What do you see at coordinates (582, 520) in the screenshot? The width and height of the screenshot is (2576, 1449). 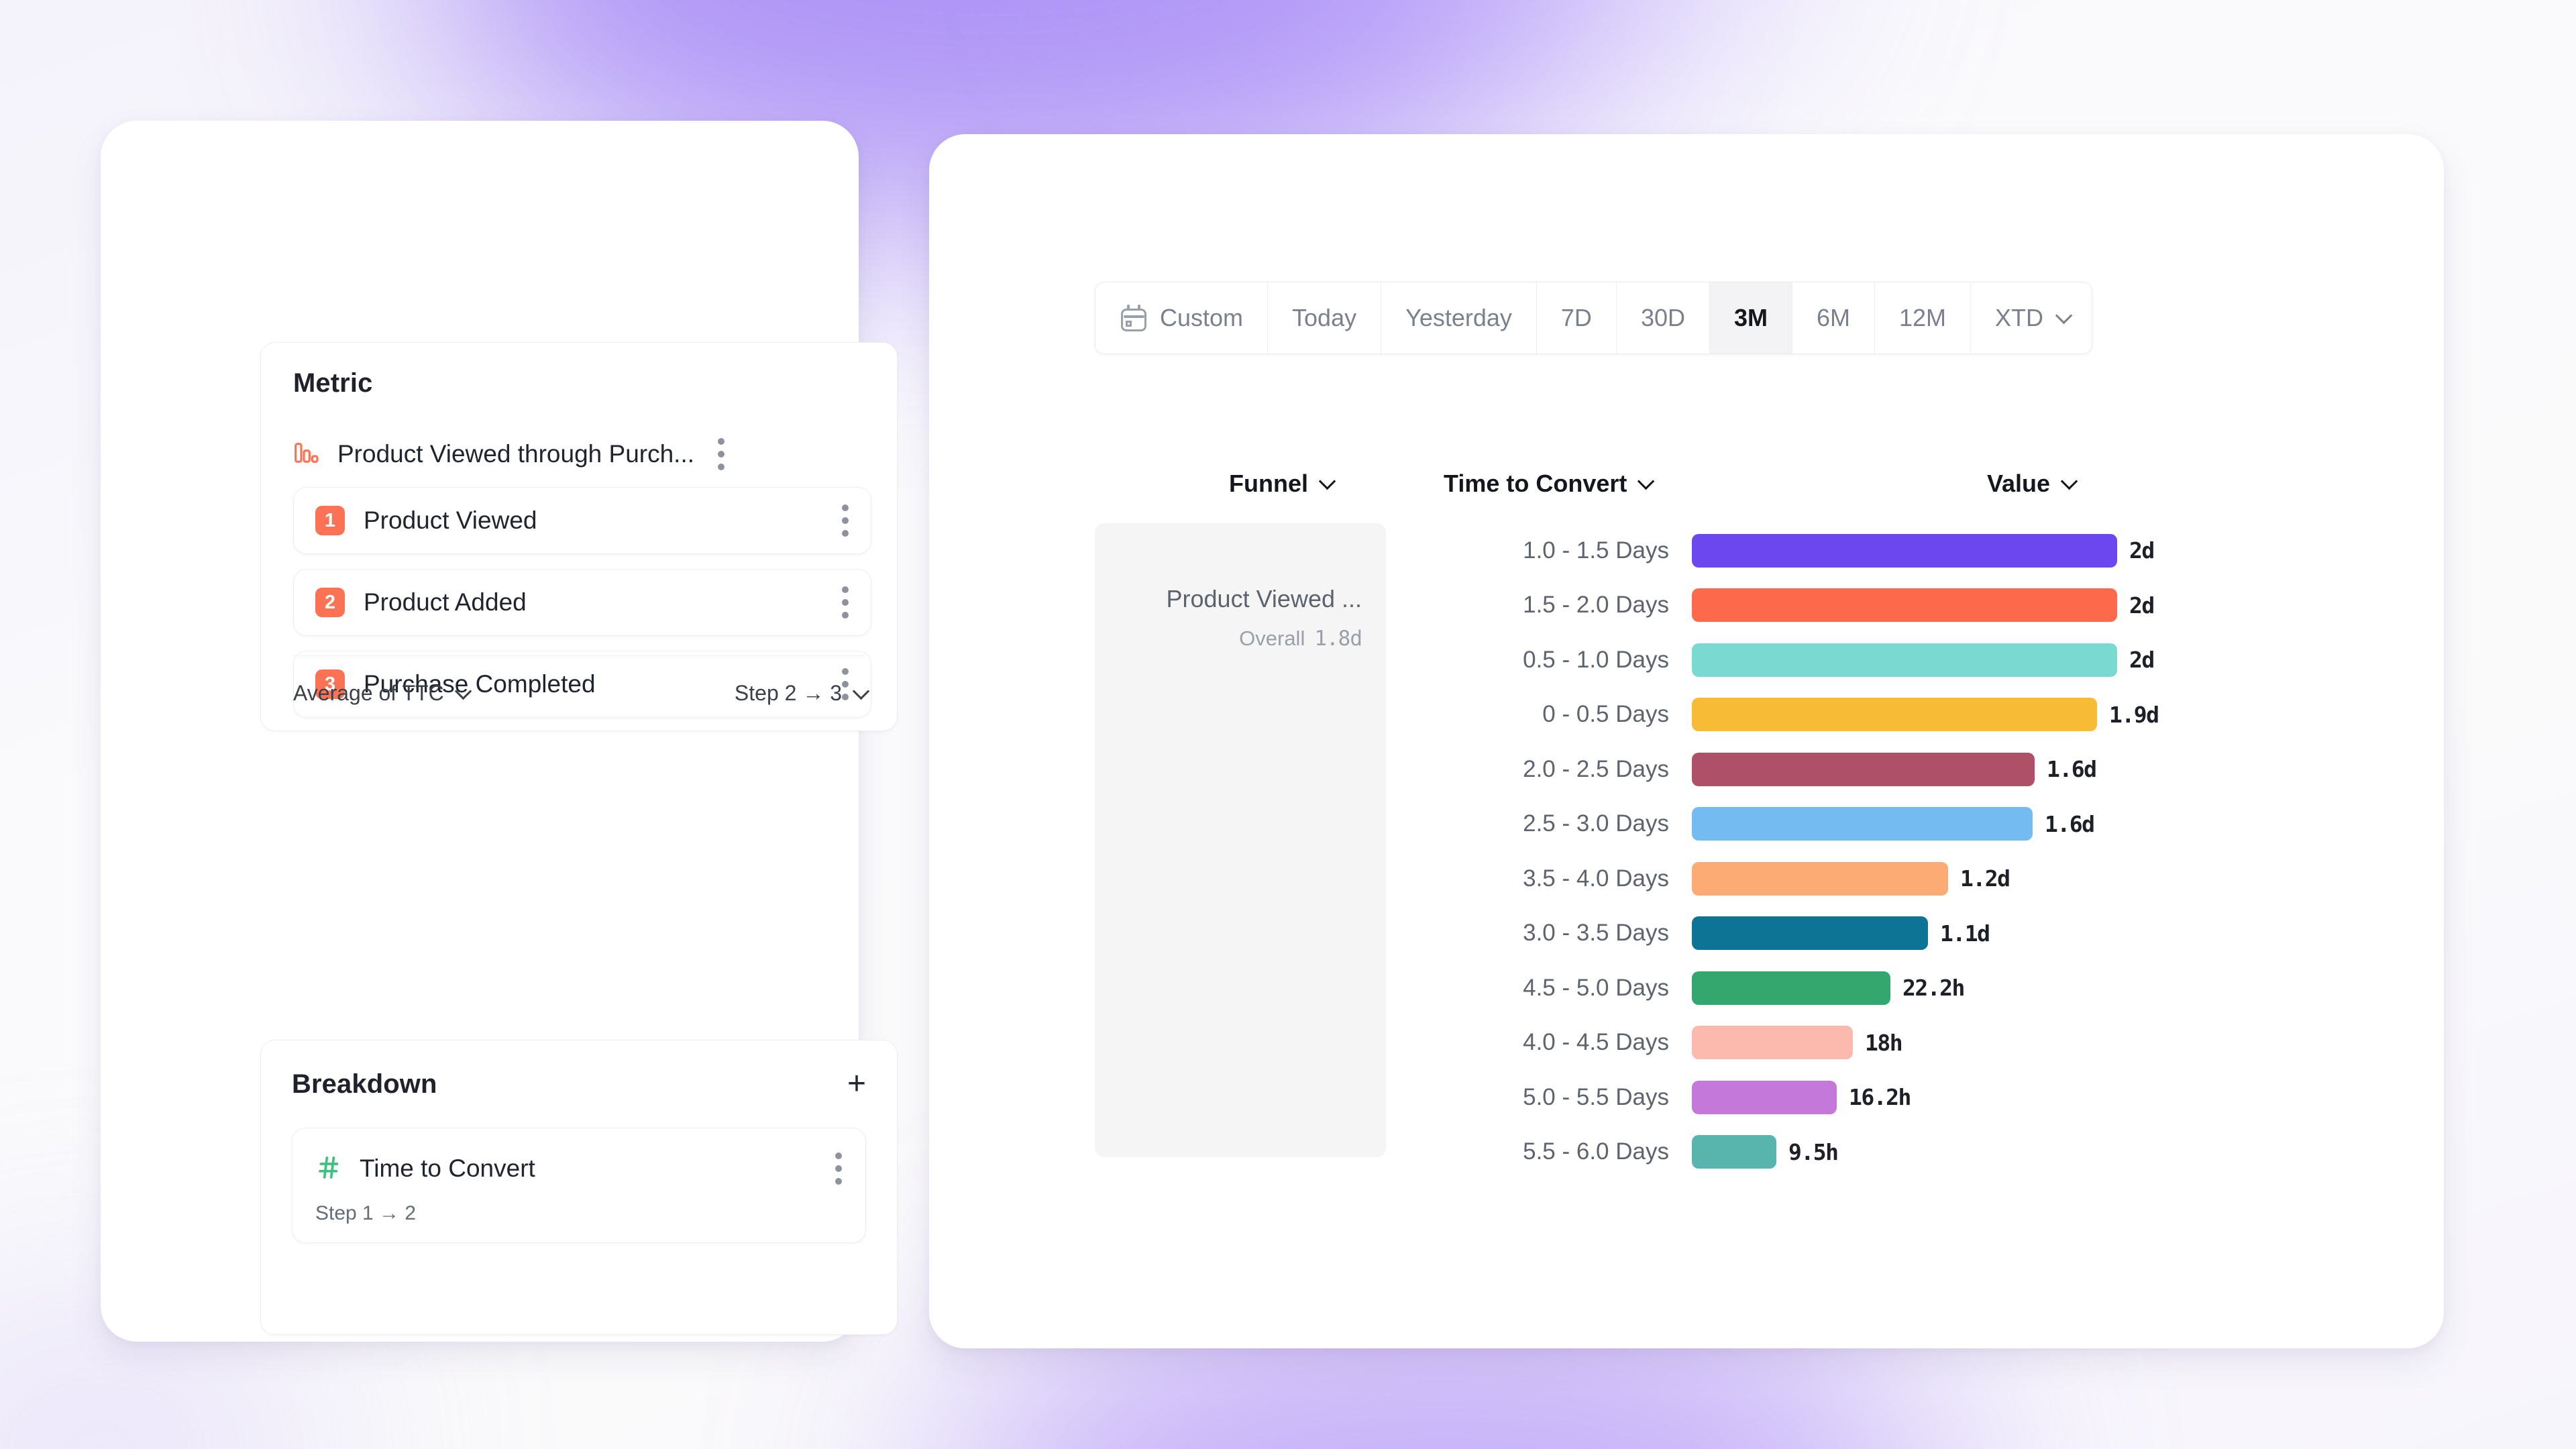 I see `funnel-step-row: 1 Product Viewed` at bounding box center [582, 520].